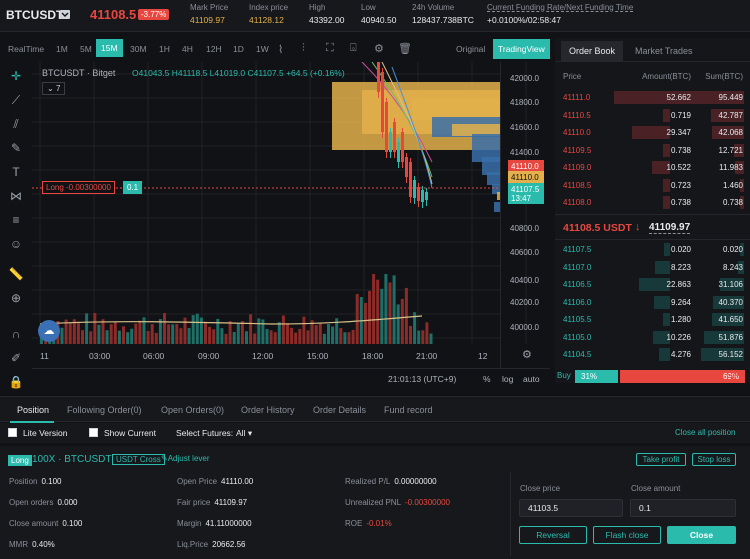 This screenshot has height=559, width=750. Describe the element at coordinates (78, 187) in the screenshot. I see `position-line-label: Long -0.00300000` at that location.